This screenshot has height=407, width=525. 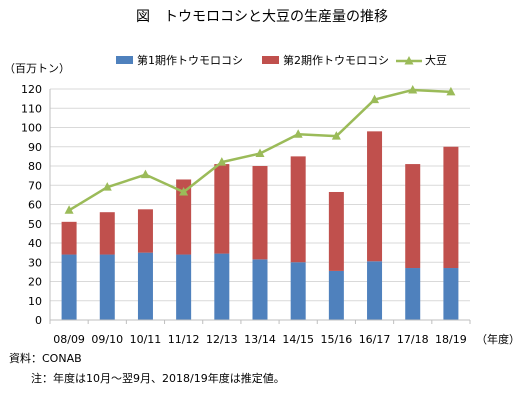 What do you see at coordinates (37, 68) in the screenshot?
I see `y-axis-label: （百万トン）` at bounding box center [37, 68].